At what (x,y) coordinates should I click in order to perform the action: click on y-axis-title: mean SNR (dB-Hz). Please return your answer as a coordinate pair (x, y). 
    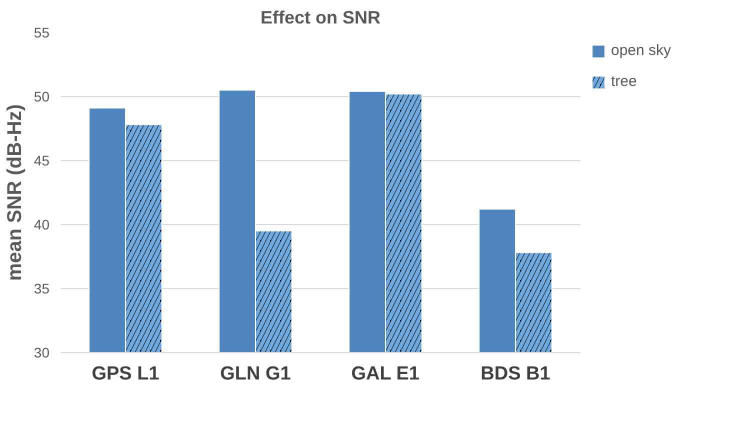
    Looking at the image, I should click on (15, 192).